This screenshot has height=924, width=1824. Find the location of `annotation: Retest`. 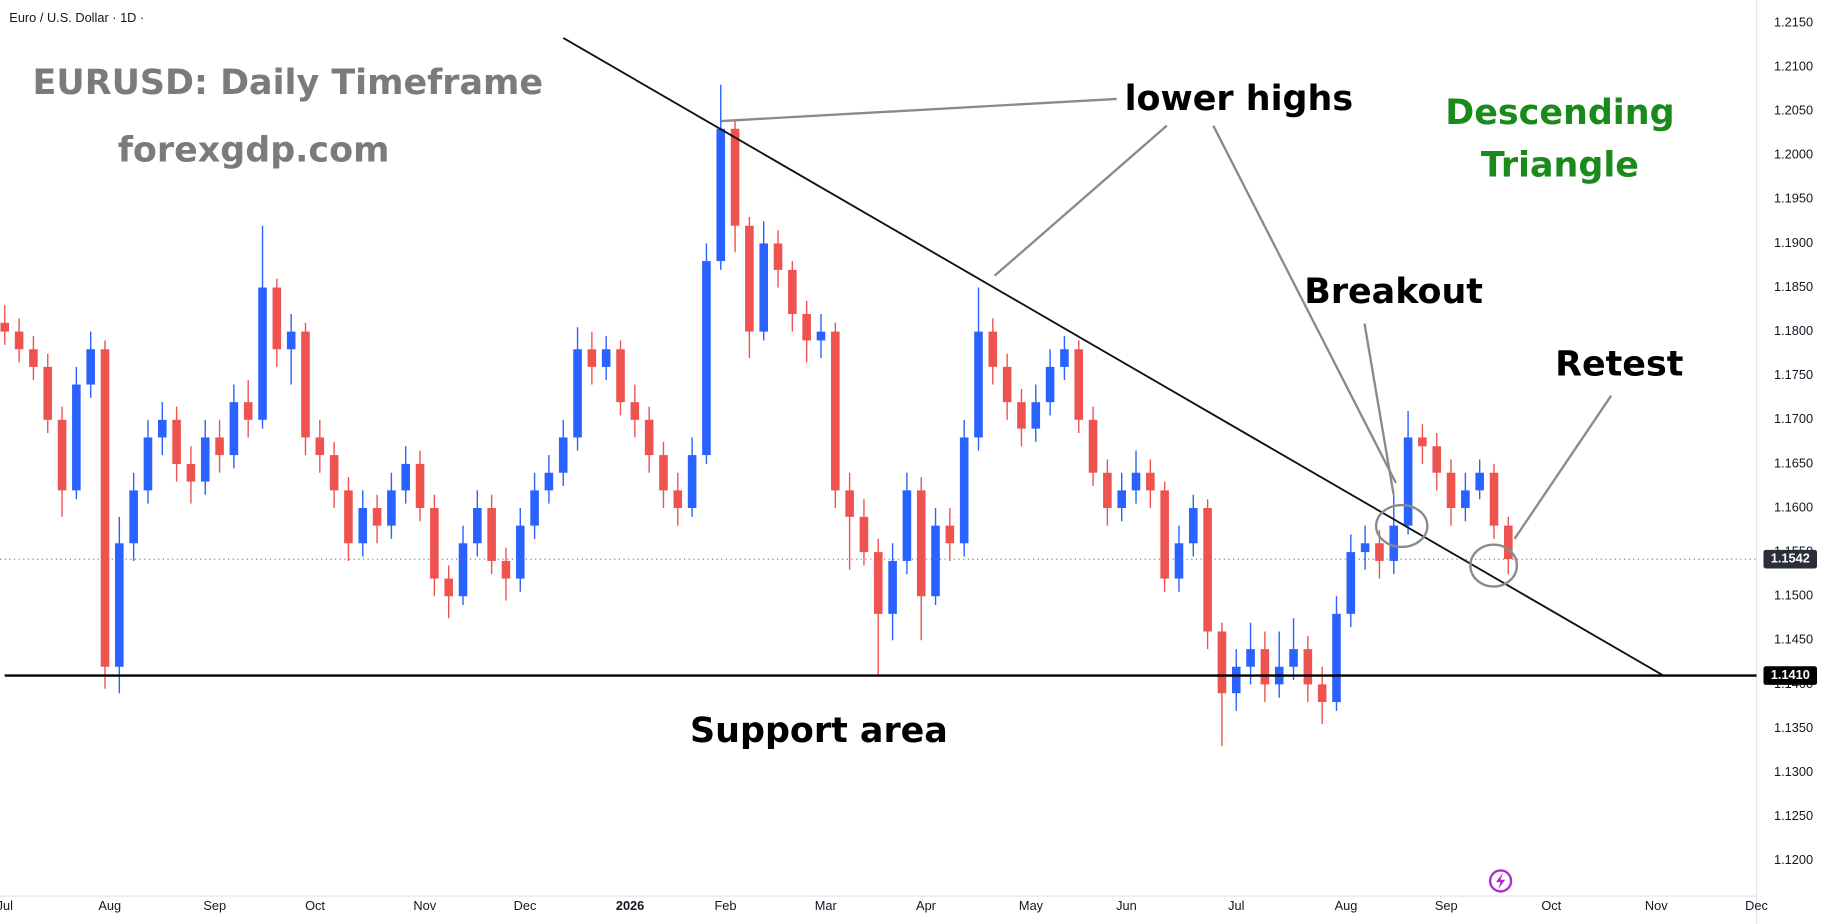

annotation: Retest is located at coordinates (1619, 364).